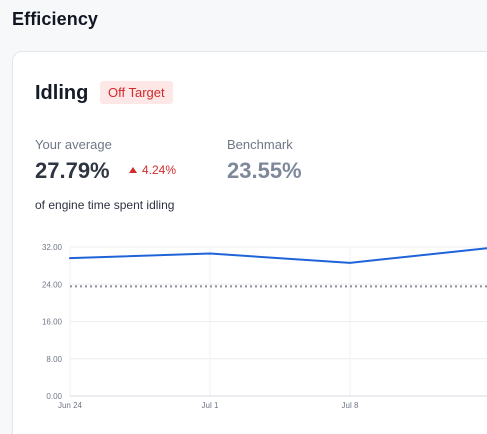  Describe the element at coordinates (62, 93) in the screenshot. I see `card-title: Idling` at that location.